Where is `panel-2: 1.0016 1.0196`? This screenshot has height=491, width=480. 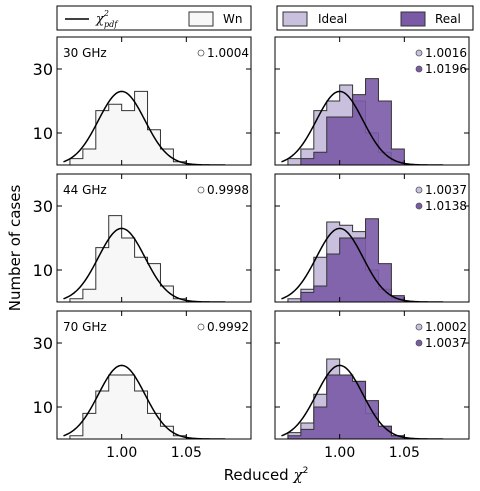 panel-2: 1.0016 1.0196 is located at coordinates (372, 101).